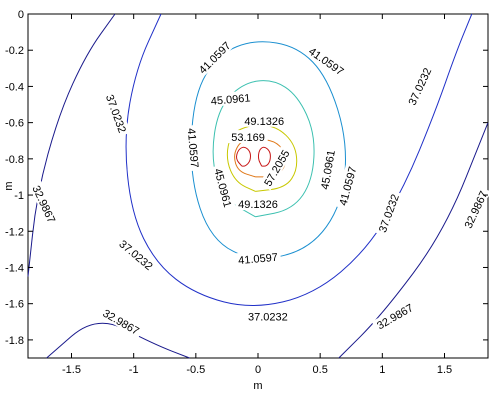 This screenshot has width=489, height=394. Describe the element at coordinates (258, 370) in the screenshot. I see `x-tick-label-3: 0` at that location.